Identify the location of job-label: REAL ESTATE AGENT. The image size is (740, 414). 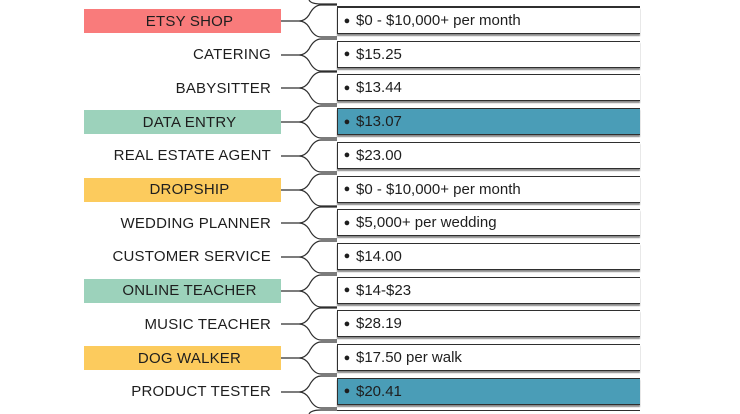
(192, 156).